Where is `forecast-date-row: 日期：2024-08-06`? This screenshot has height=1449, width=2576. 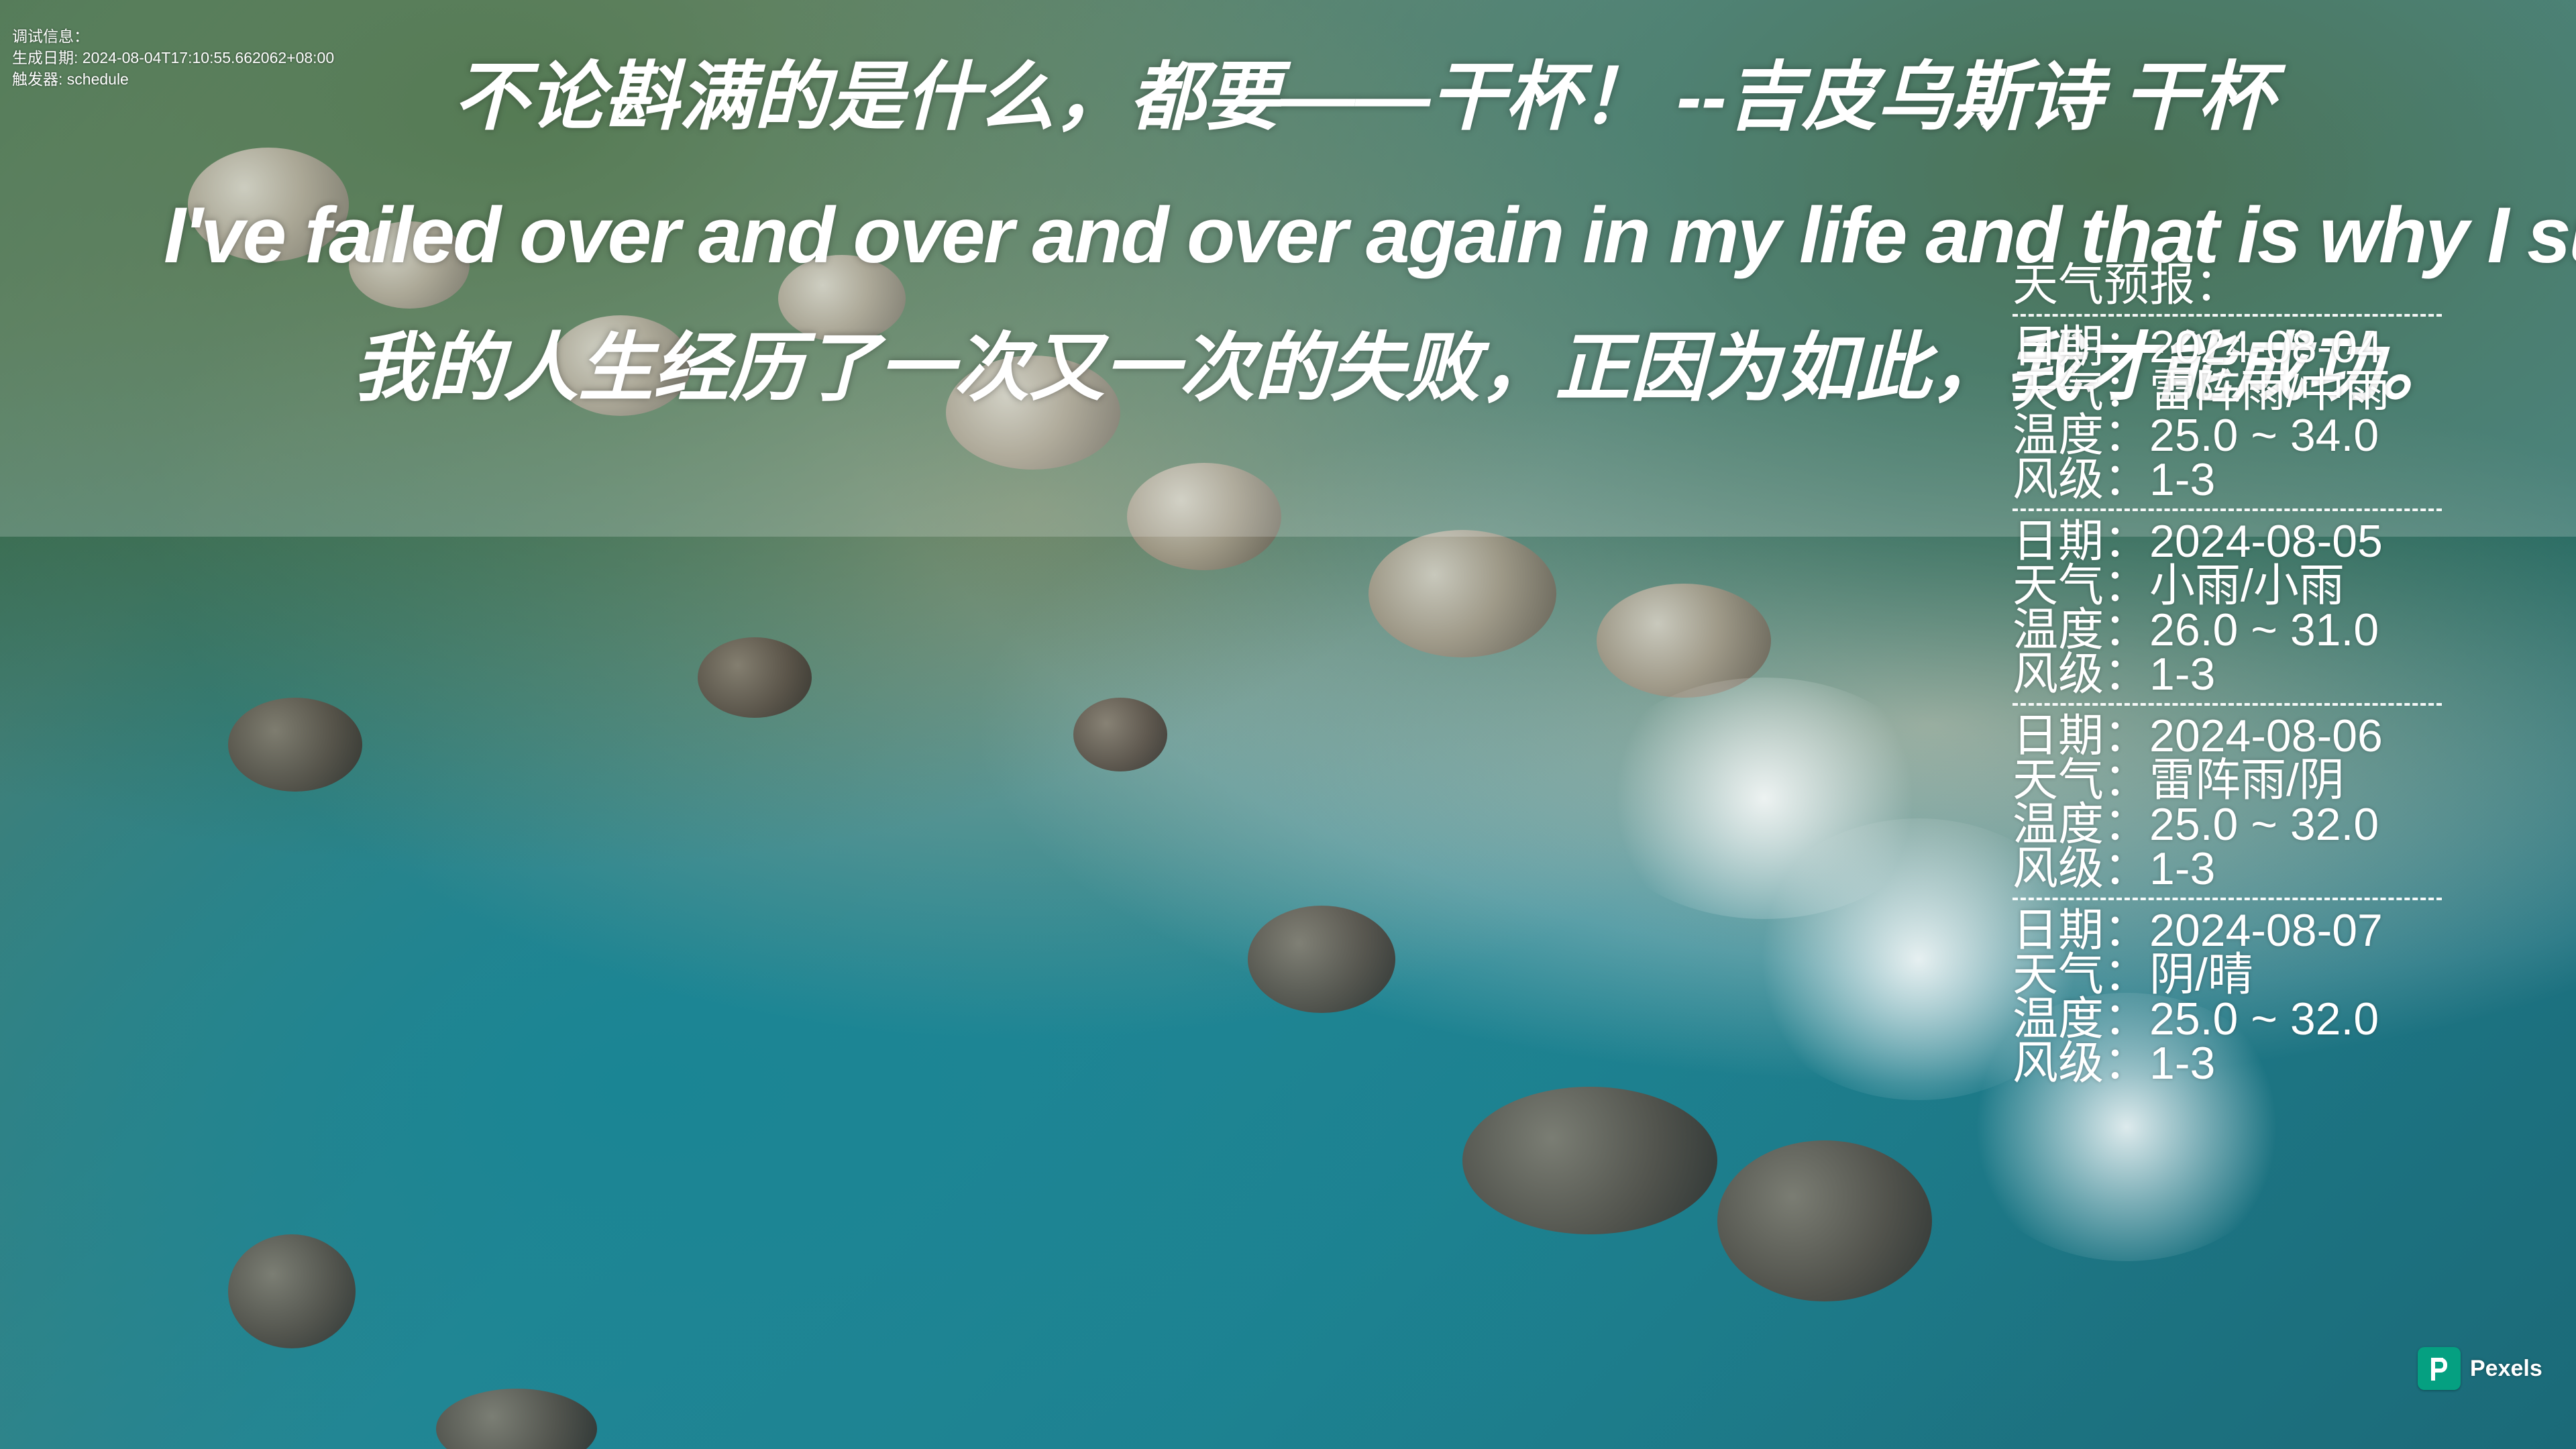 forecast-date-row: 日期：2024-08-06 is located at coordinates (2227, 736).